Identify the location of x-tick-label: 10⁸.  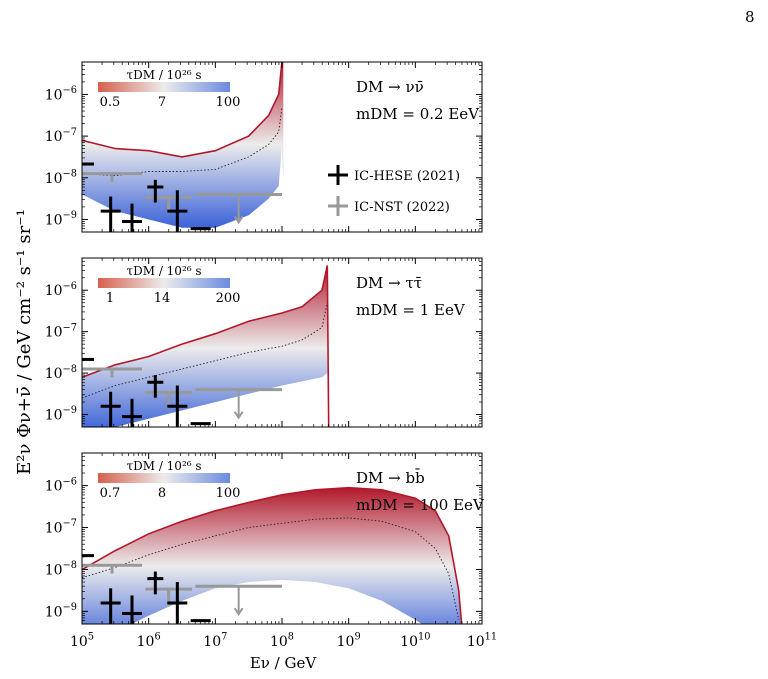
(282, 641).